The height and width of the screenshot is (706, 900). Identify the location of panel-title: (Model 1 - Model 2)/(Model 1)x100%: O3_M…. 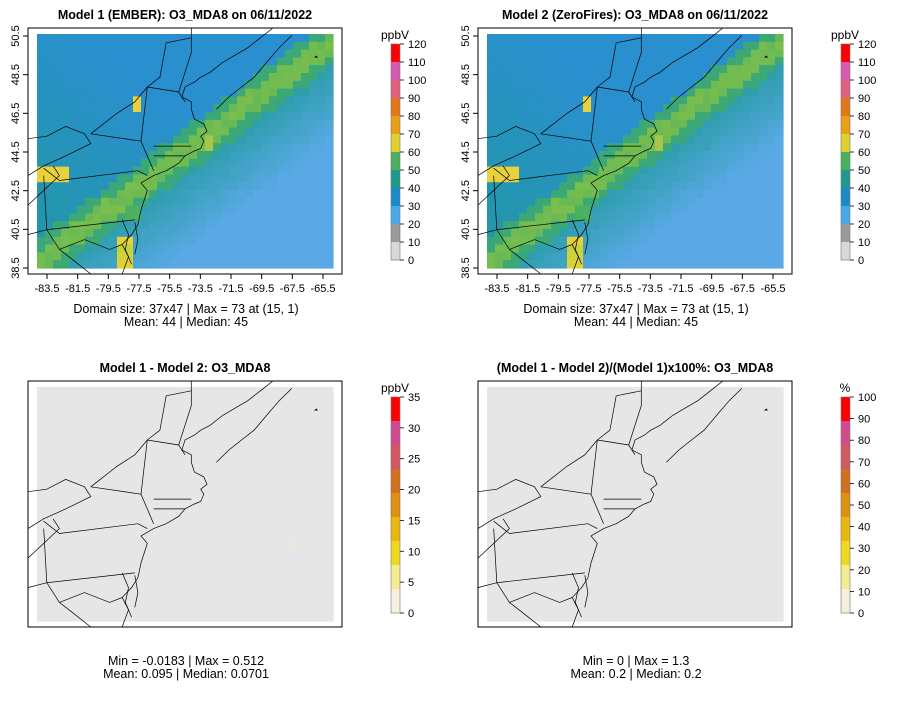
(635, 368).